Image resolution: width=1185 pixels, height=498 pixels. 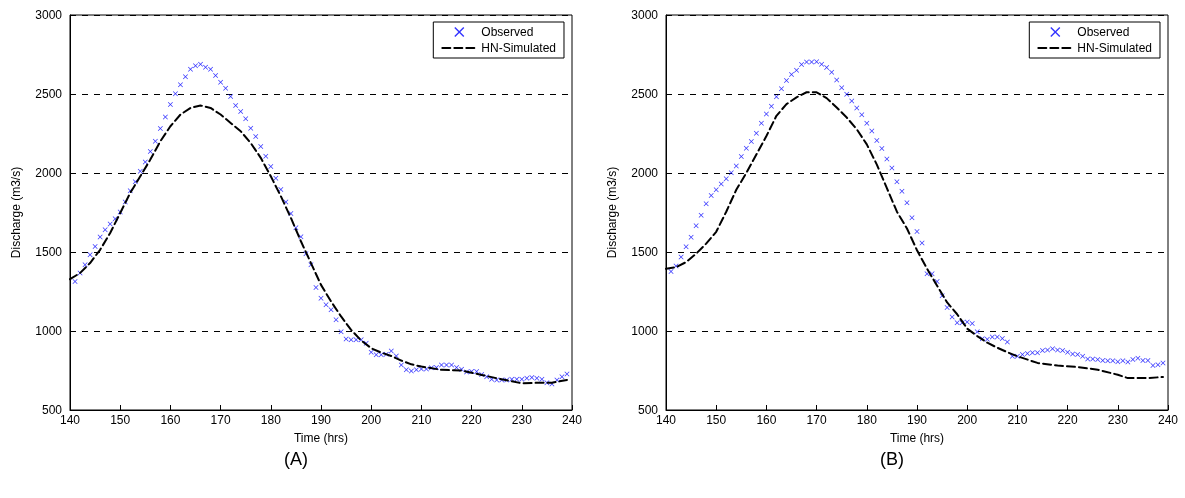 What do you see at coordinates (296, 459) in the screenshot?
I see `text: (A)` at bounding box center [296, 459].